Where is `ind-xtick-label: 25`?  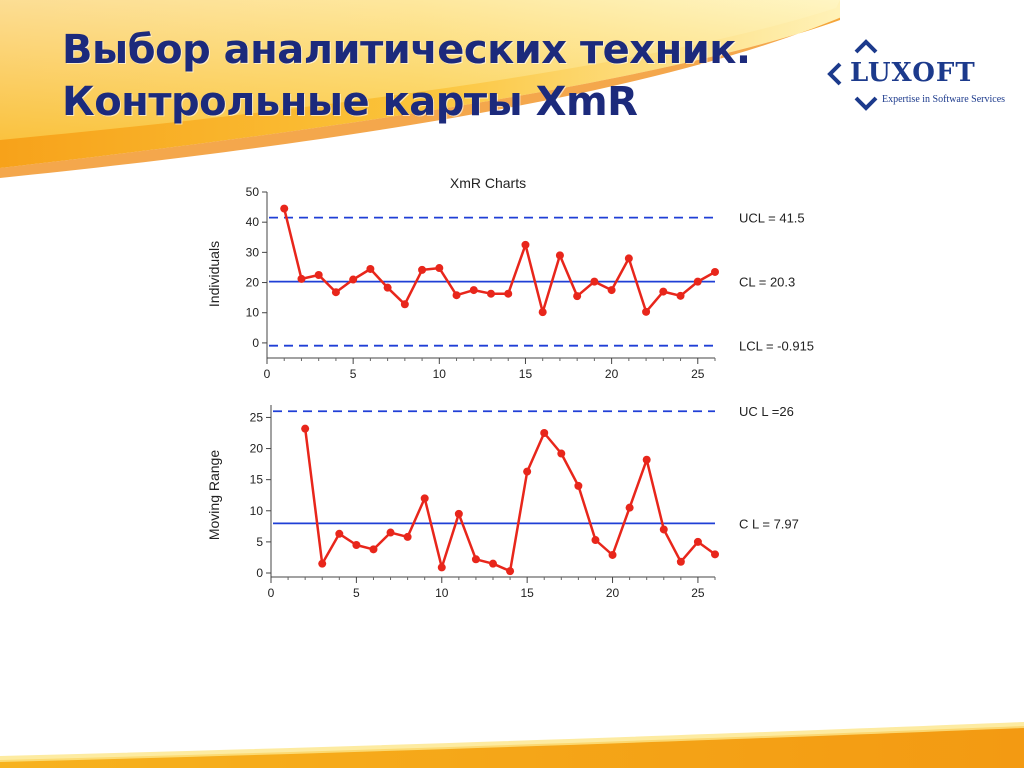
ind-xtick-label: 25 is located at coordinates (698, 374).